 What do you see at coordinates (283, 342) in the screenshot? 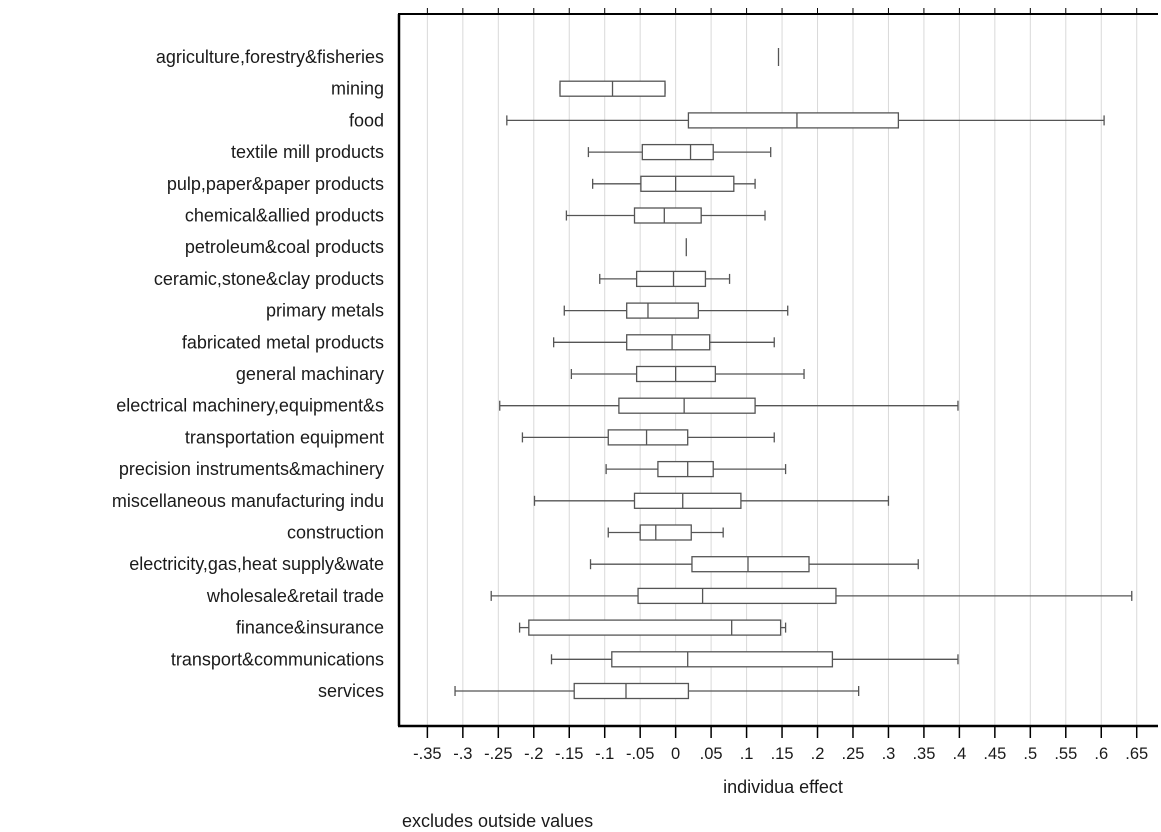
I see `category-label: fabricated metal products` at bounding box center [283, 342].